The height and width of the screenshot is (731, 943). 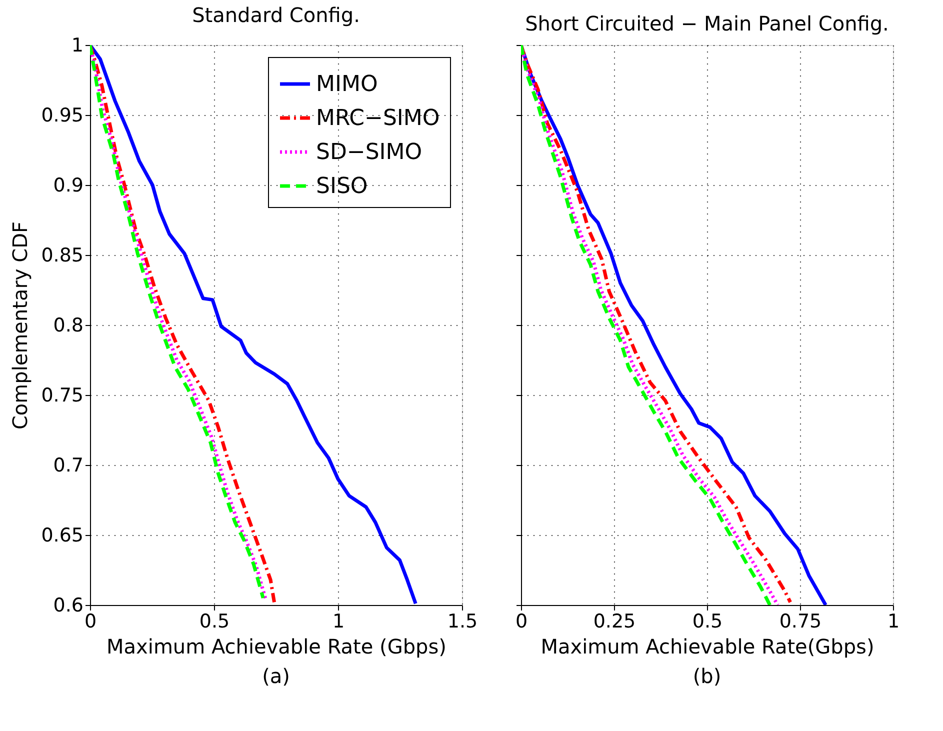 What do you see at coordinates (276, 646) in the screenshot?
I see `x-axis-title: Maximum Achievable Rate (Gbps)` at bounding box center [276, 646].